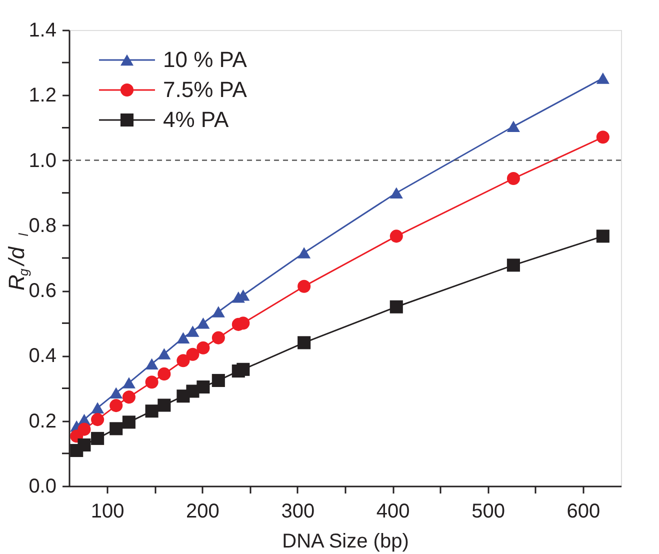  Describe the element at coordinates (42, 225) in the screenshot. I see `y-tick-label: 0.8` at that location.